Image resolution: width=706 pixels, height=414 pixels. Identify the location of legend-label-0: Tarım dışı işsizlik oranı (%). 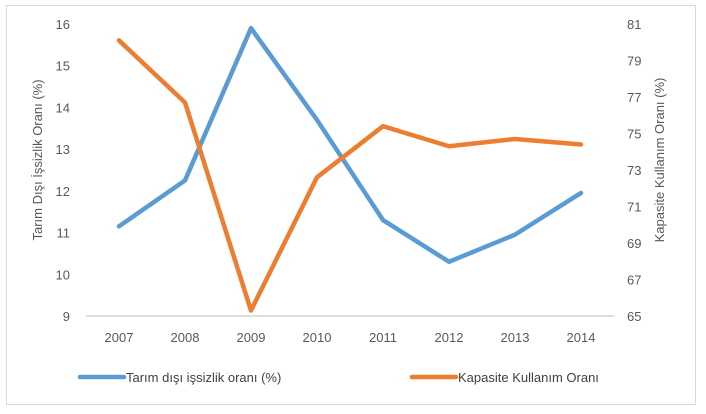
(203, 377).